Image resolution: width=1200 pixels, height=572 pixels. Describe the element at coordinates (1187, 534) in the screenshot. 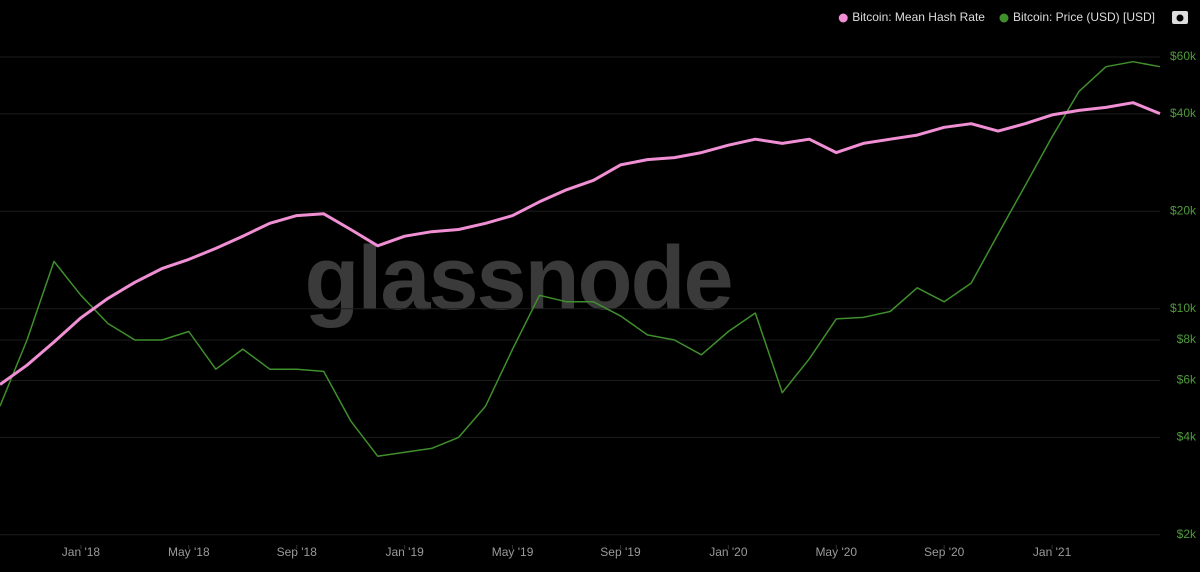

I see `y-tick-label: $2k` at that location.